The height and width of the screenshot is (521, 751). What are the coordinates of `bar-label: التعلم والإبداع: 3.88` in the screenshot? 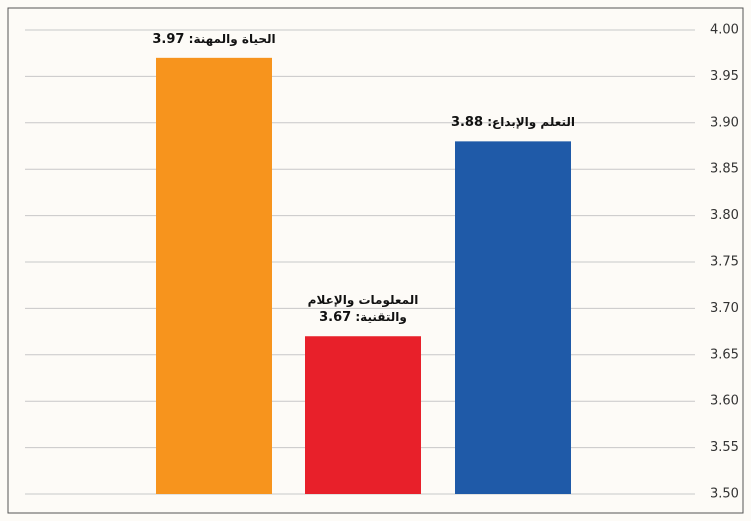 It's located at (513, 122).